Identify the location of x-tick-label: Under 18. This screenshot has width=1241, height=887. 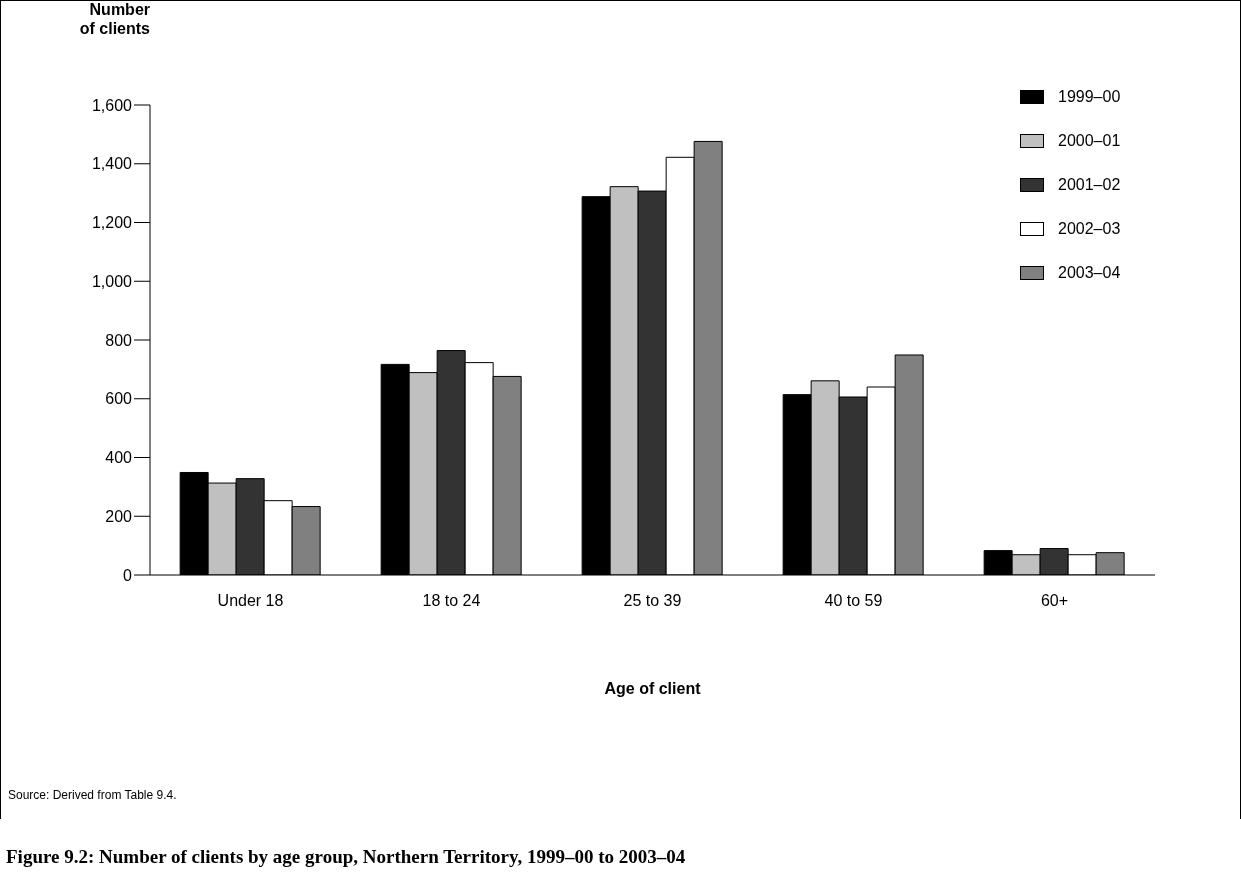
(250, 601).